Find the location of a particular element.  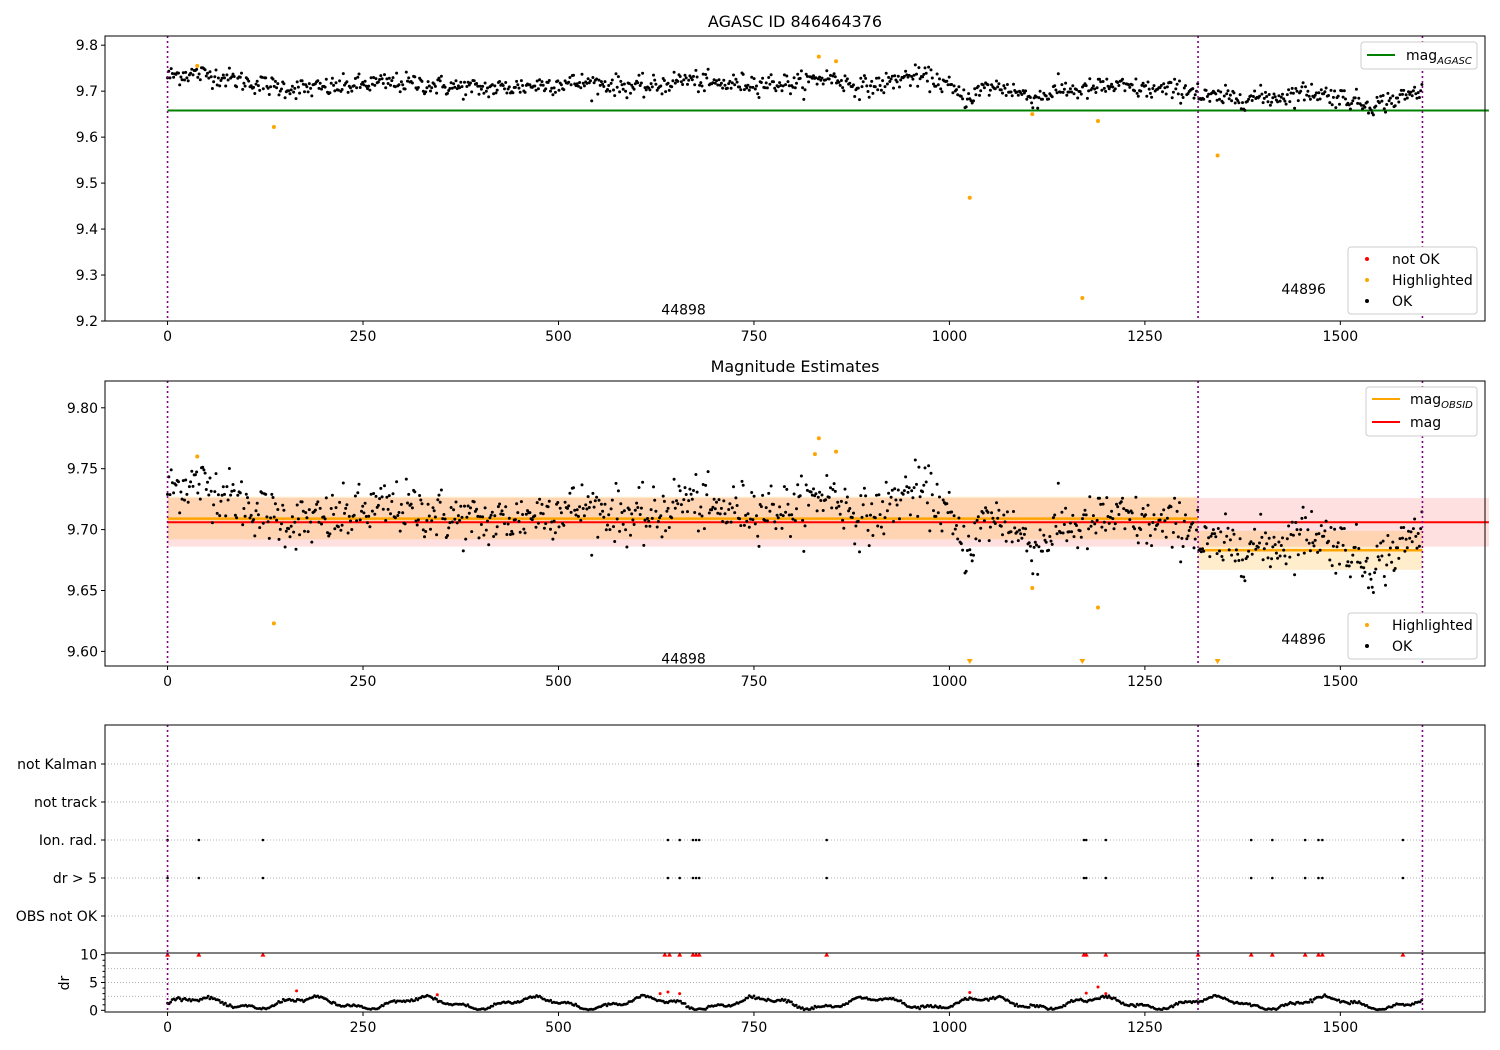

x-tick-label: 1250 is located at coordinates (1145, 337).